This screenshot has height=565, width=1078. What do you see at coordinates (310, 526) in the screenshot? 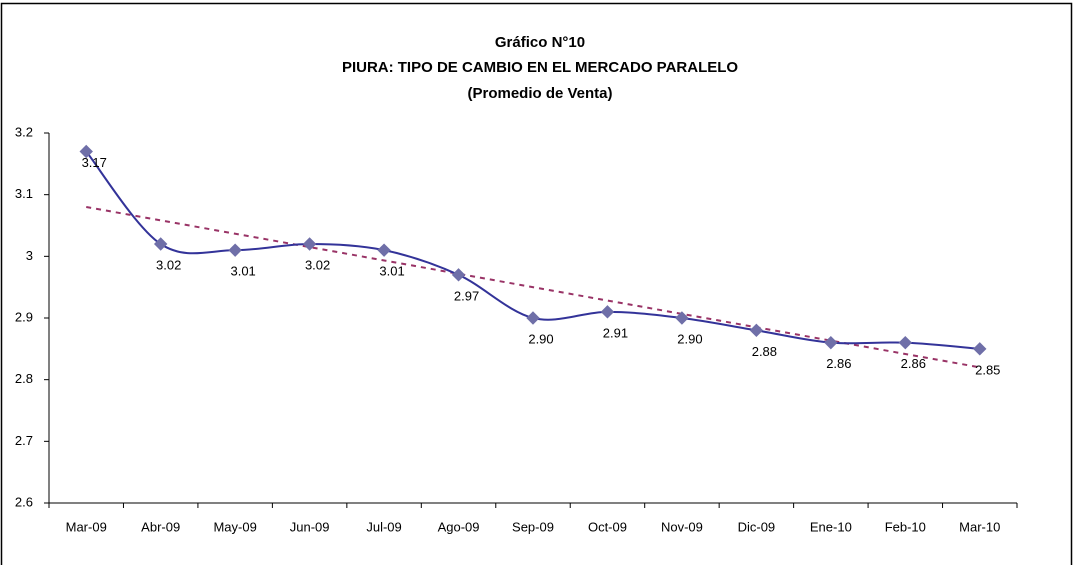
I see `x-tick-label: Jun-09` at bounding box center [310, 526].